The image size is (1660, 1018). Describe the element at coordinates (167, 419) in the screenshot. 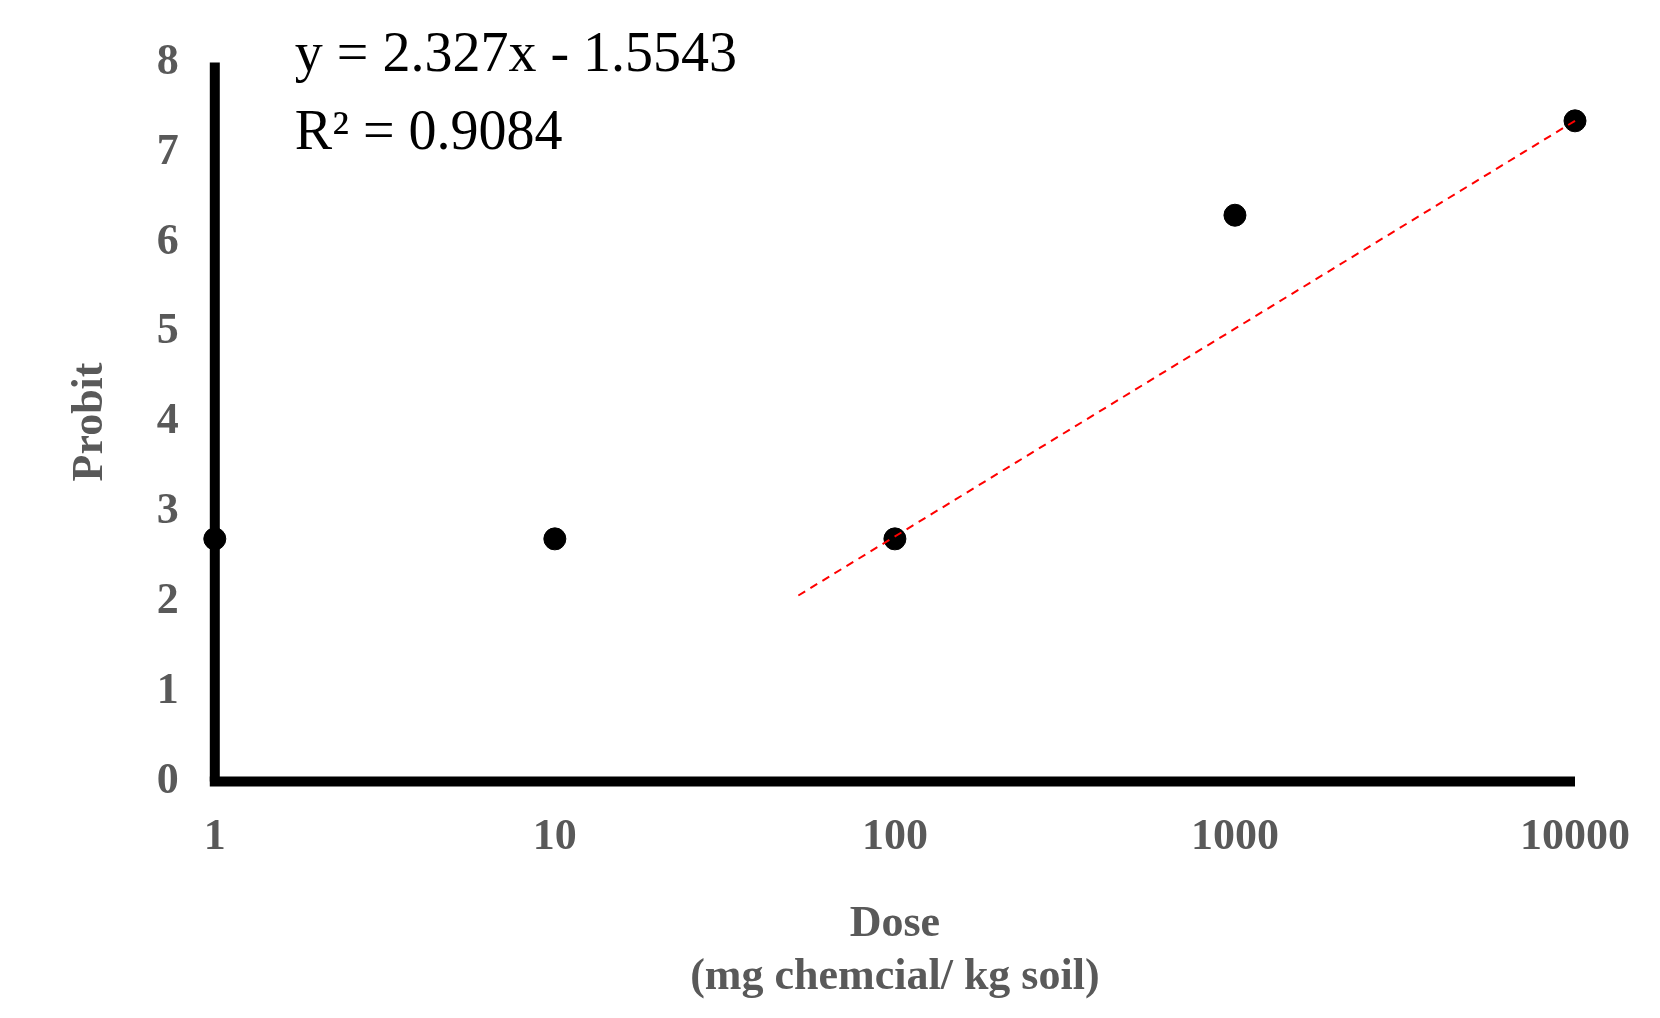

I see `y-tick-label: 4` at that location.